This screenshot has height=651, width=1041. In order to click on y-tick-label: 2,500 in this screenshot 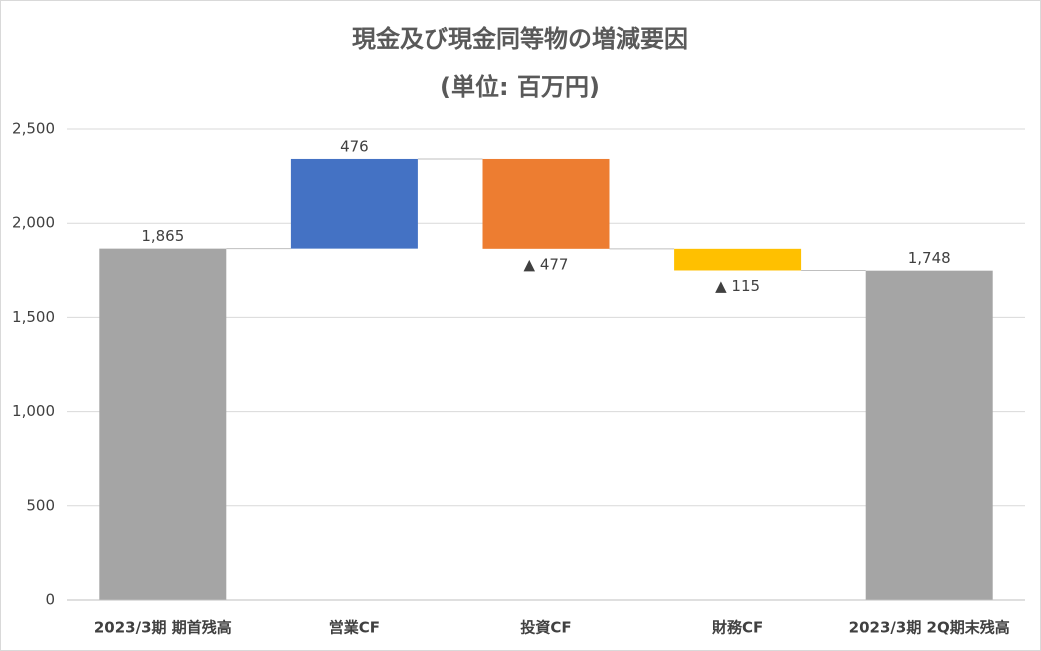, I will do `click(33, 129)`.